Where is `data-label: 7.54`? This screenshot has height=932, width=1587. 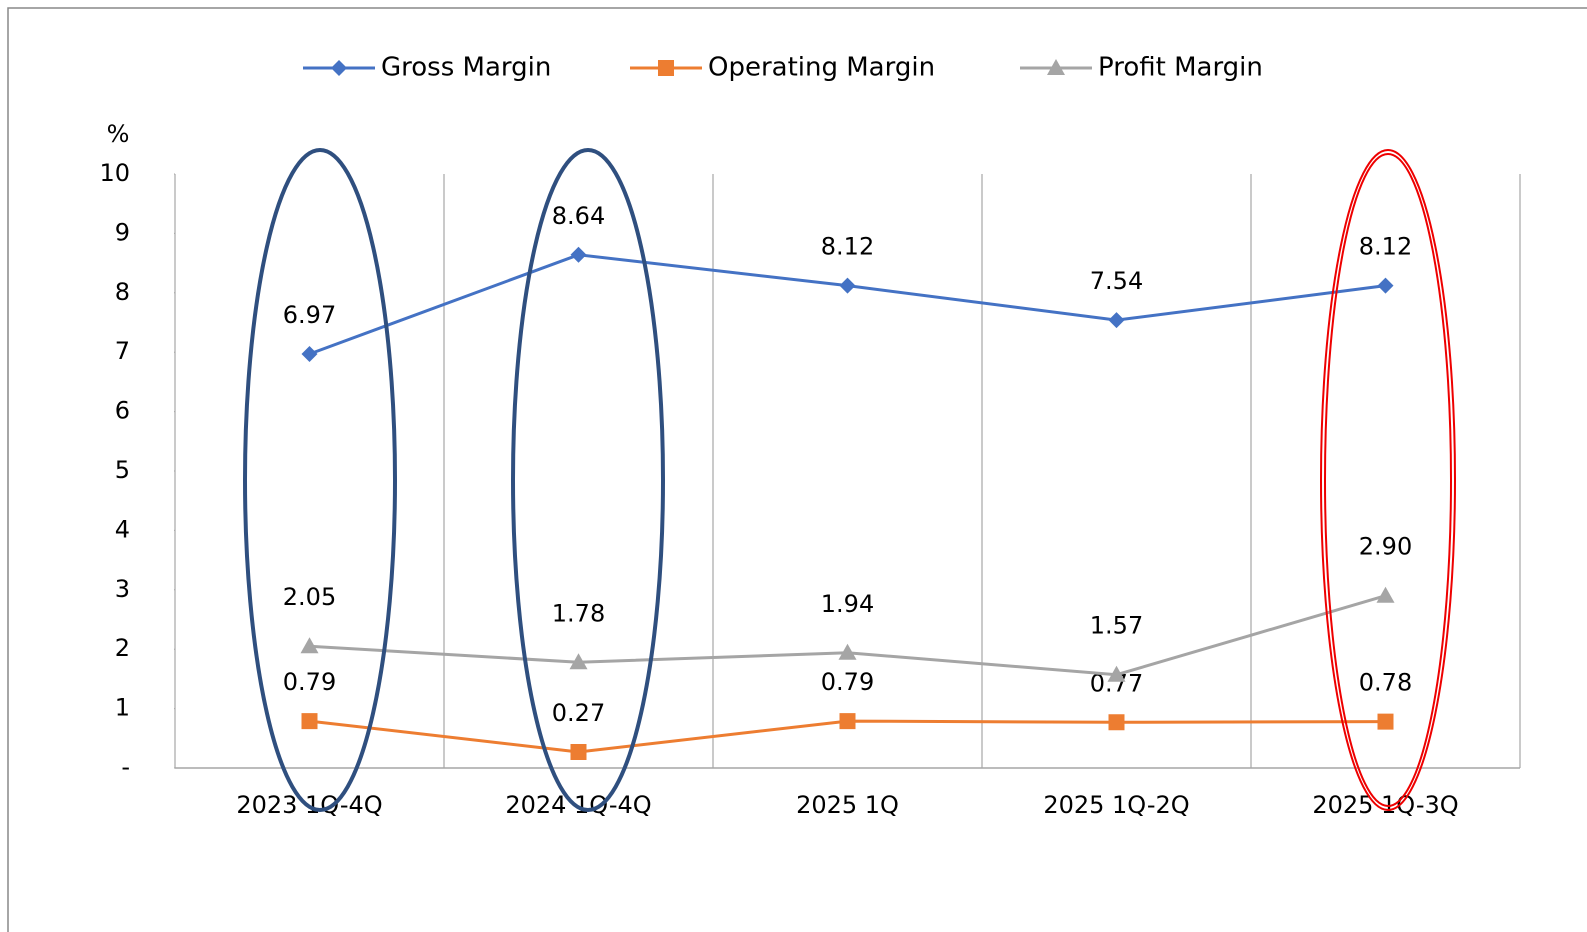
data-label: 7.54 is located at coordinates (1116, 281).